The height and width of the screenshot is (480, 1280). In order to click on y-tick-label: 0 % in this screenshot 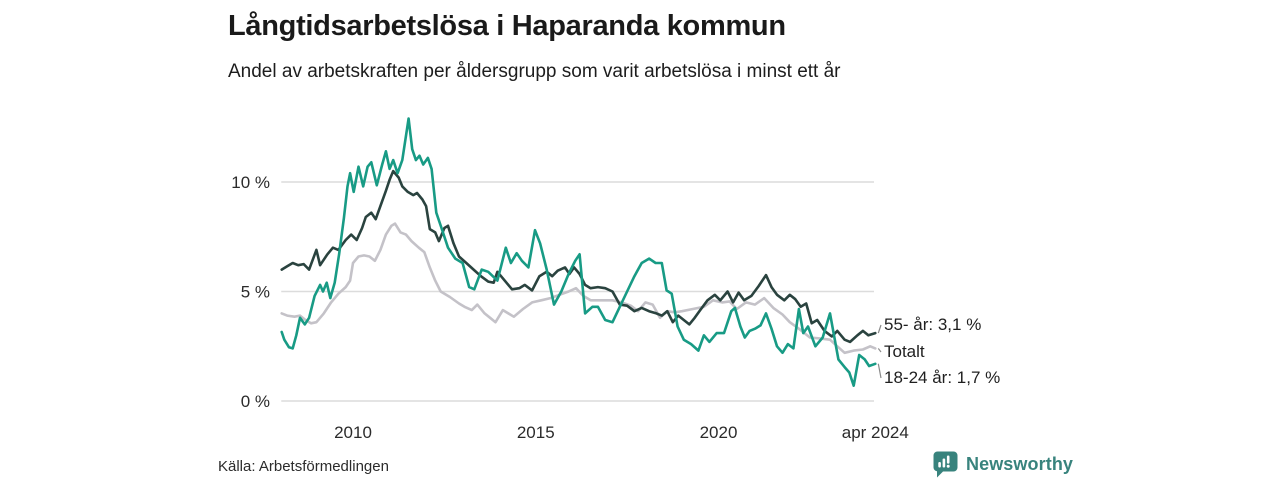, I will do `click(255, 401)`.